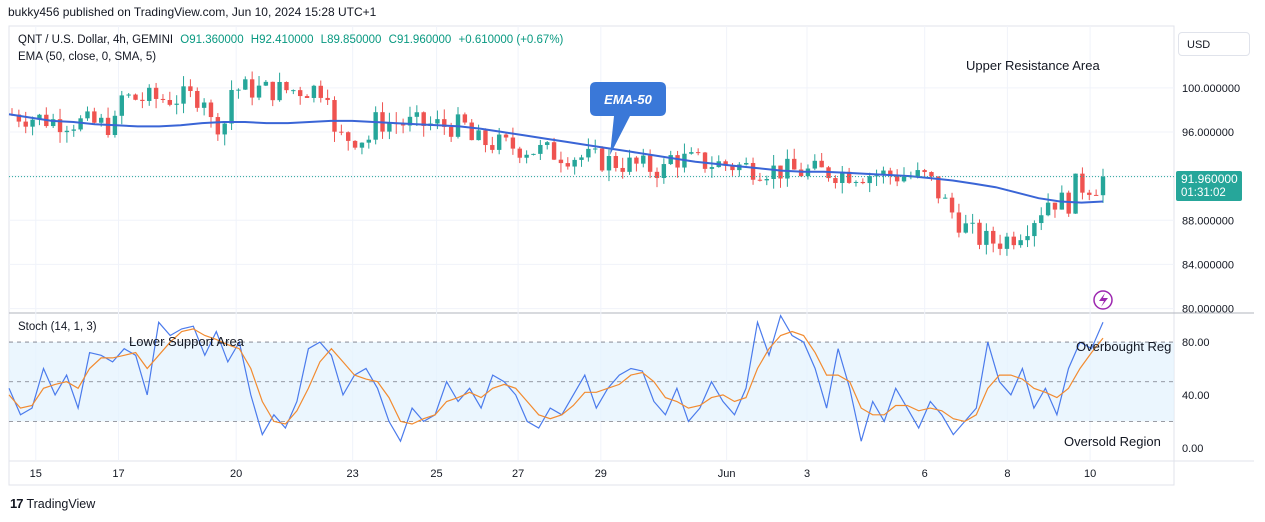 The image size is (1265, 522). I want to click on high-value: H92.410000, so click(282, 40).